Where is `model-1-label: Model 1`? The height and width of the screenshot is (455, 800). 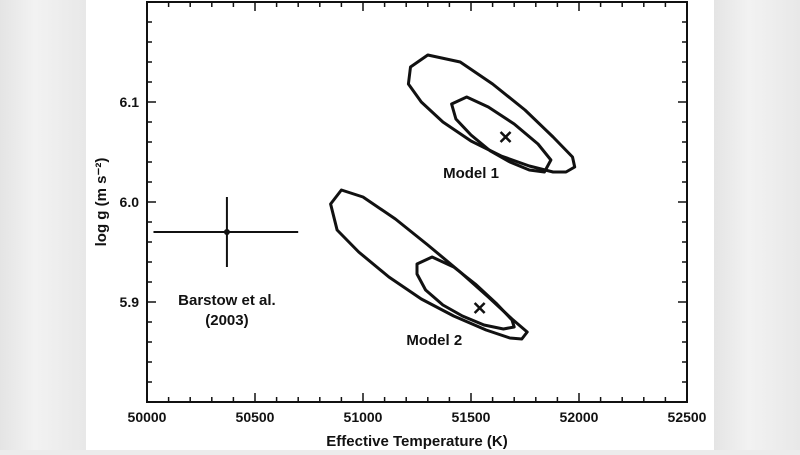
model-1-label: Model 1 is located at coordinates (471, 173).